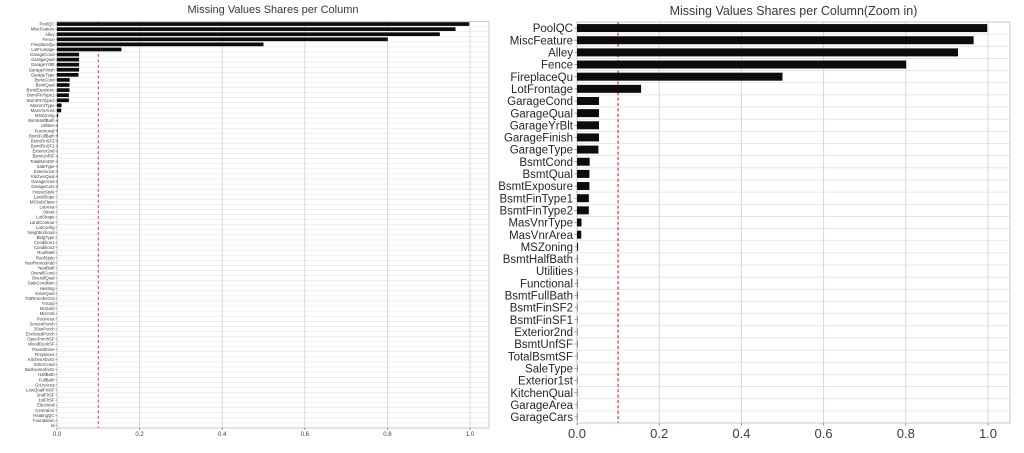 The height and width of the screenshot is (453, 1024). I want to click on category-label: Id, so click(53, 425).